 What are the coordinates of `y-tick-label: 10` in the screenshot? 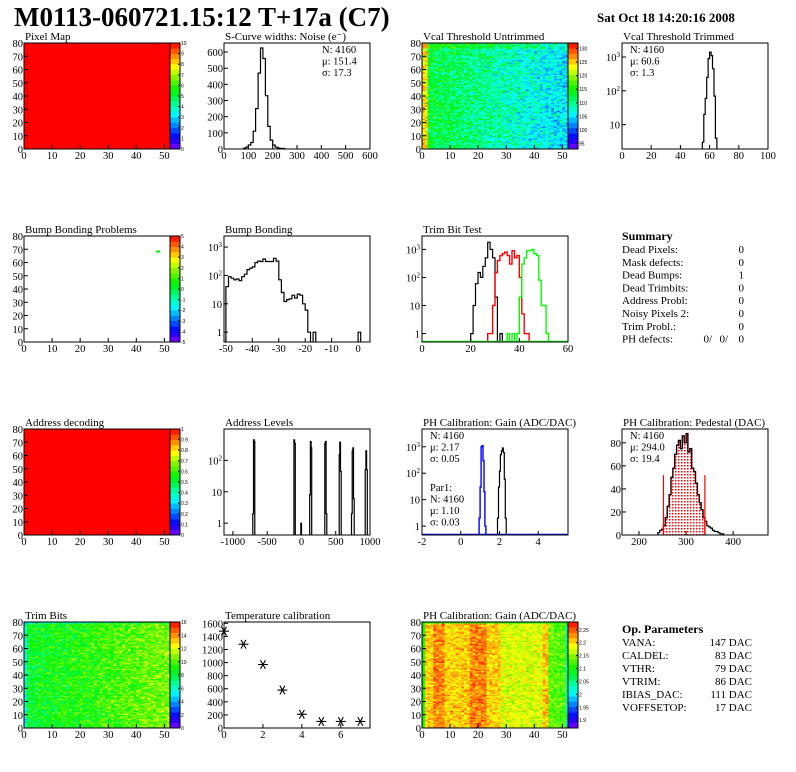 It's located at (415, 501).